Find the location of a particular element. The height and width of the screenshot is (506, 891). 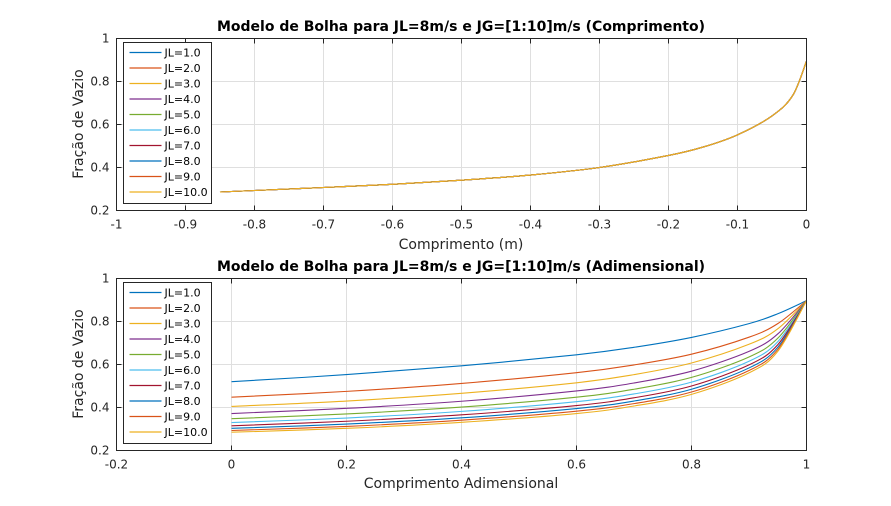

x-axis-label: Comprimento Adimensional is located at coordinates (461, 484).